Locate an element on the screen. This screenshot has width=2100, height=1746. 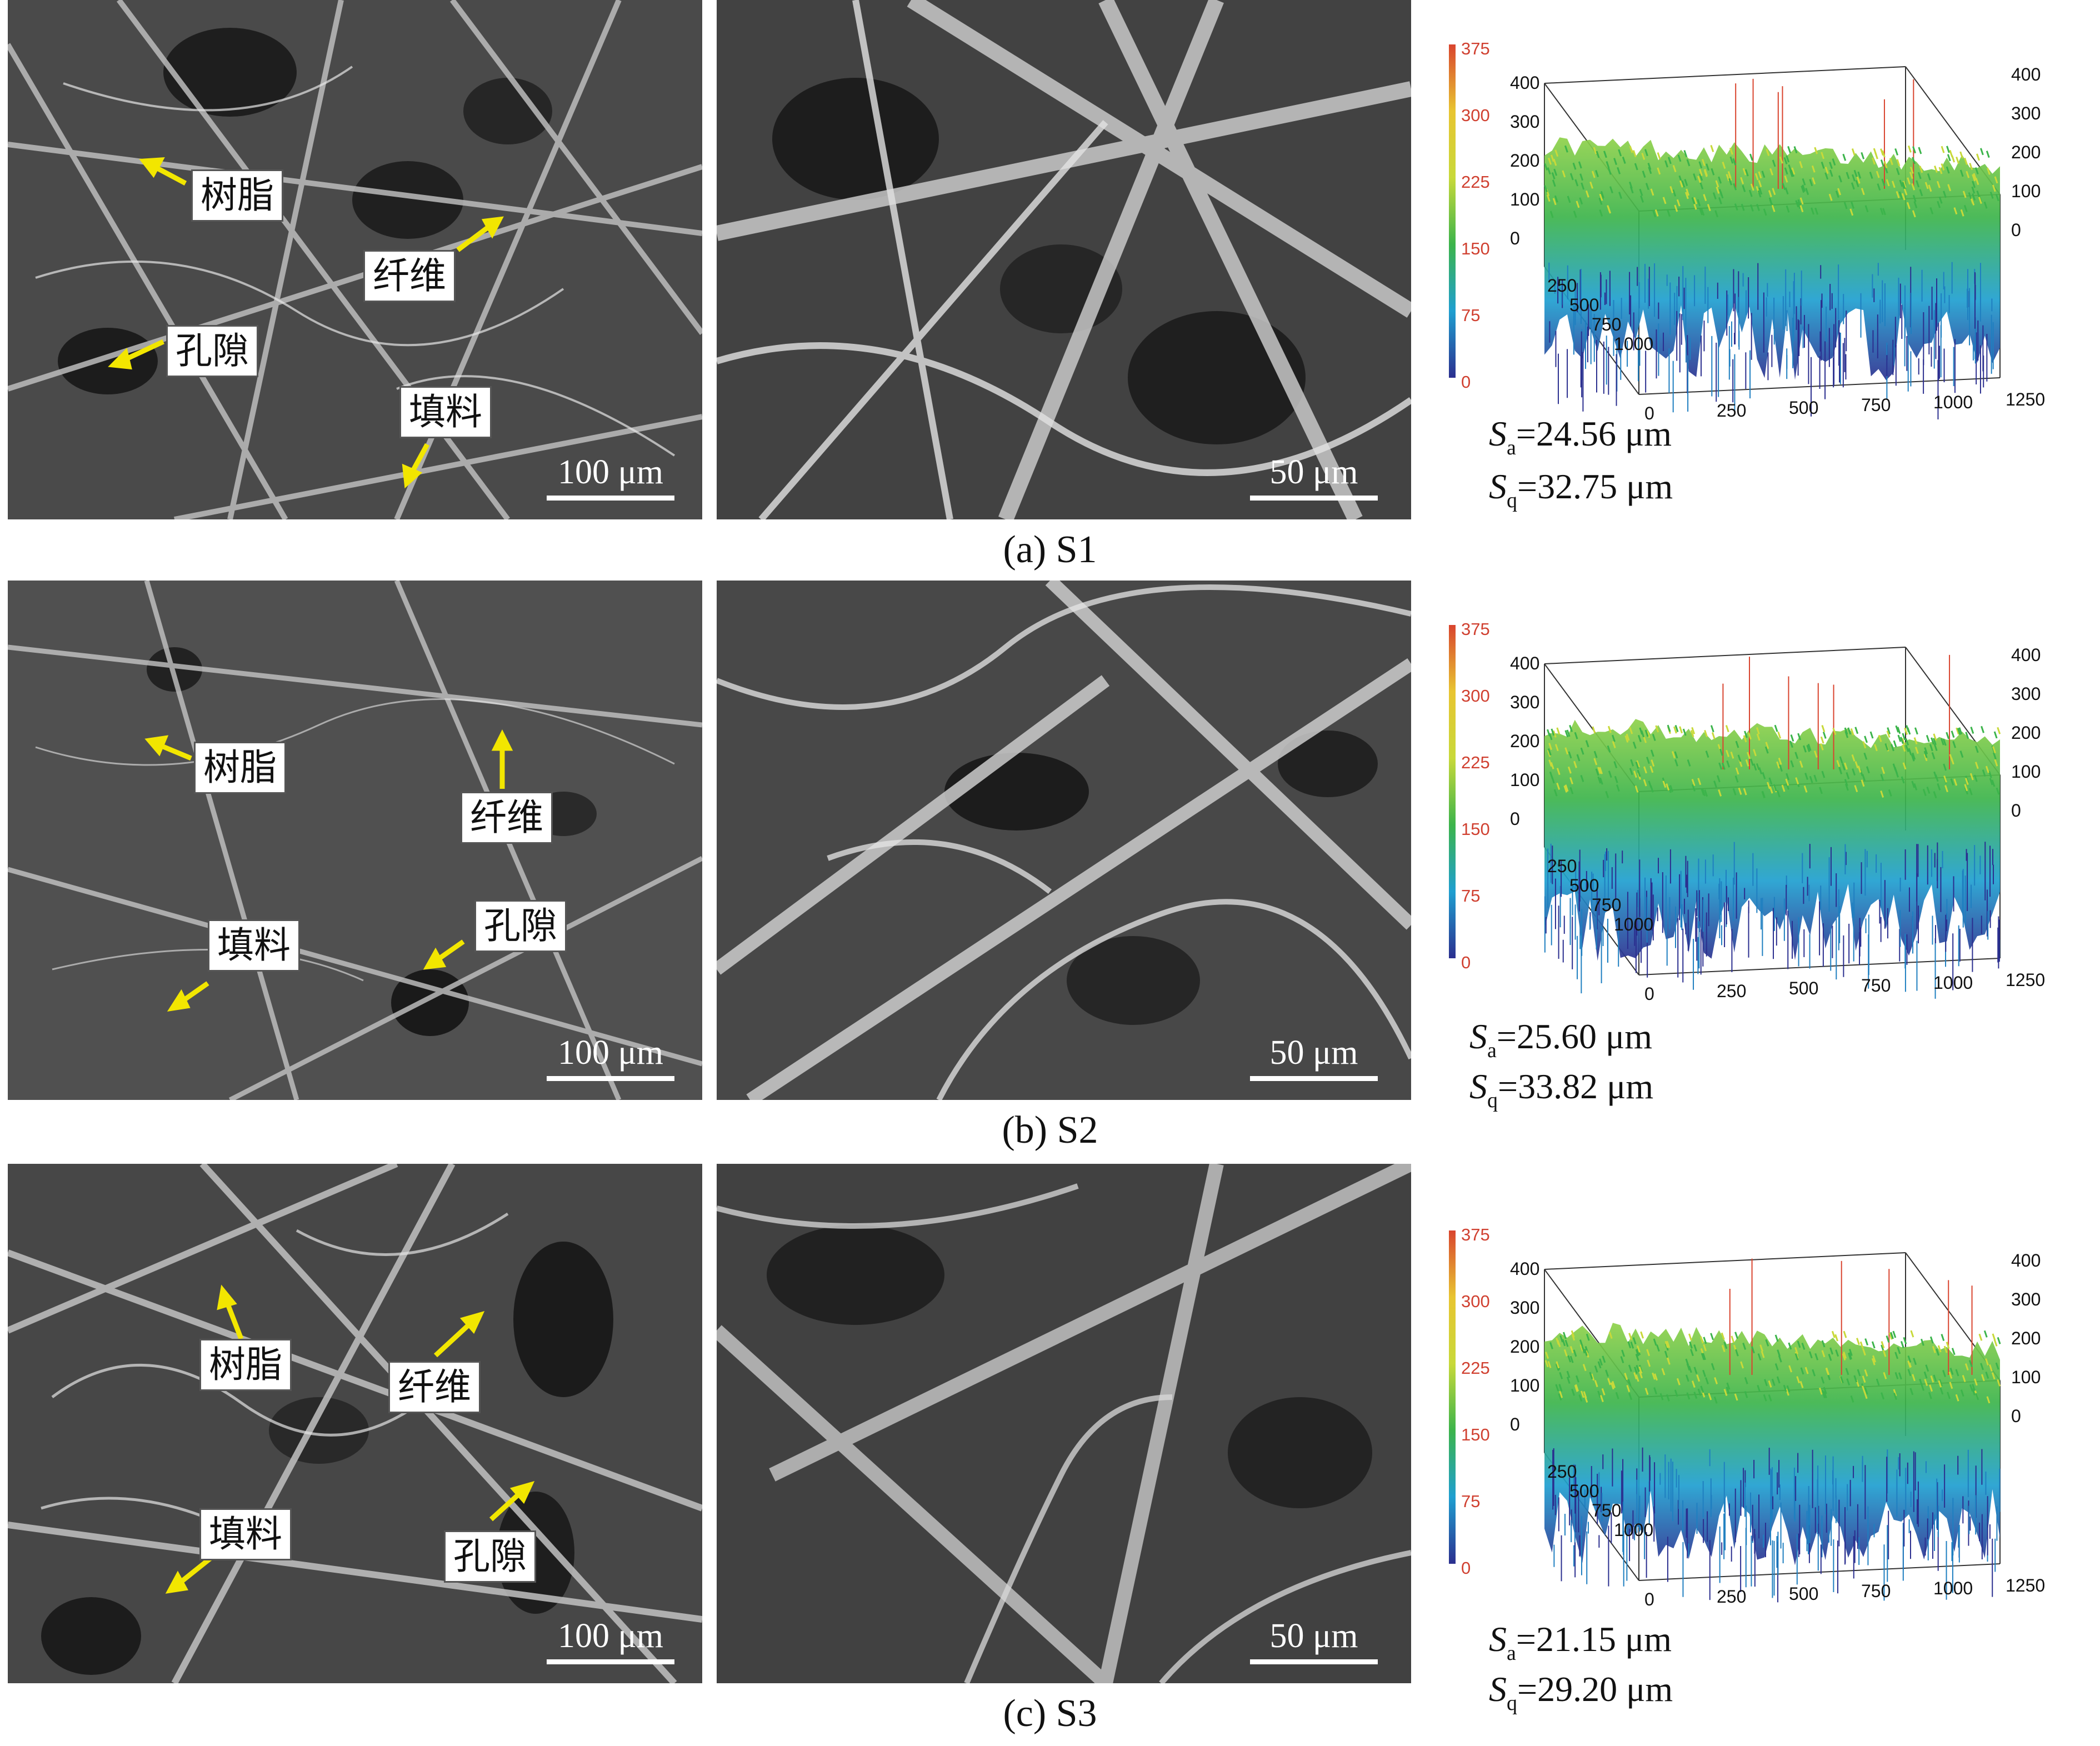
z-tick-left: 200 is located at coordinates (1524, 161).